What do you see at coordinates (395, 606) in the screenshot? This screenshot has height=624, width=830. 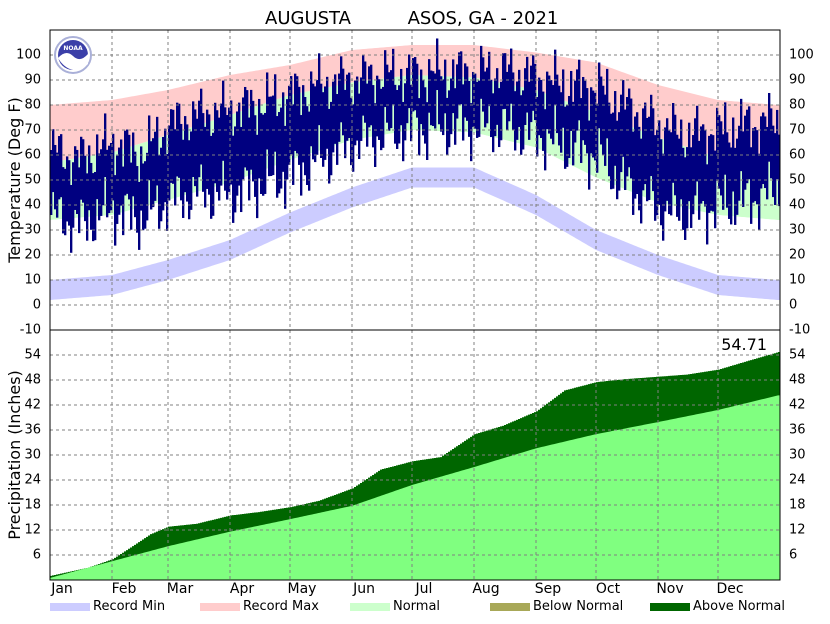 I see `legend-item: Normal` at bounding box center [395, 606].